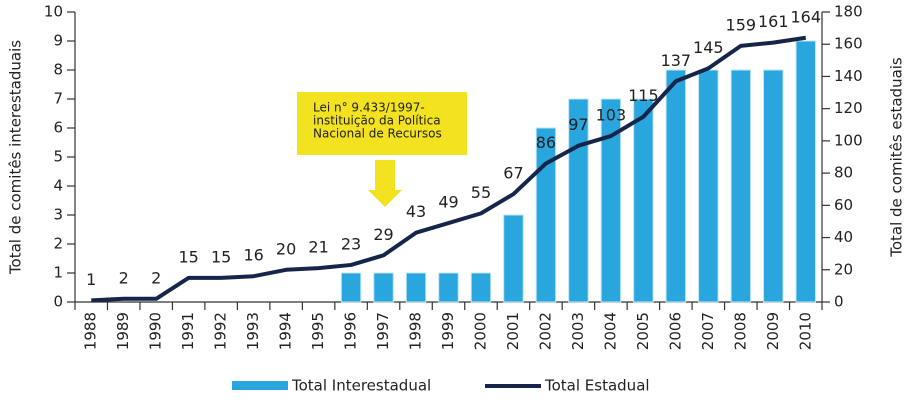 This screenshot has width=911, height=401. Describe the element at coordinates (188, 331) in the screenshot. I see `x-tick-label: 1991` at that location.